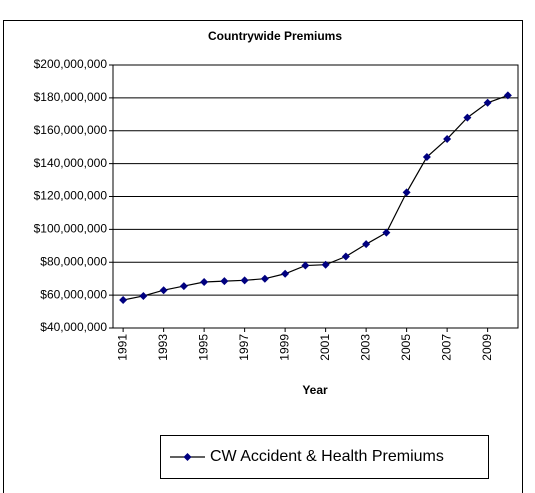 This screenshot has height=493, width=535. What do you see at coordinates (275, 36) in the screenshot?
I see `chart-title: Countrywide Premiums` at bounding box center [275, 36].